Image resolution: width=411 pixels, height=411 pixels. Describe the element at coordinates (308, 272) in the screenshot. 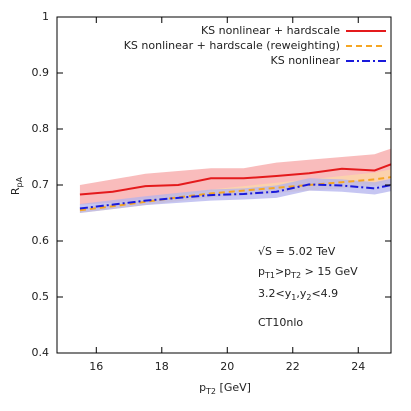

I see `annotation: pT1>pT2 > 15 GeV` at that location.